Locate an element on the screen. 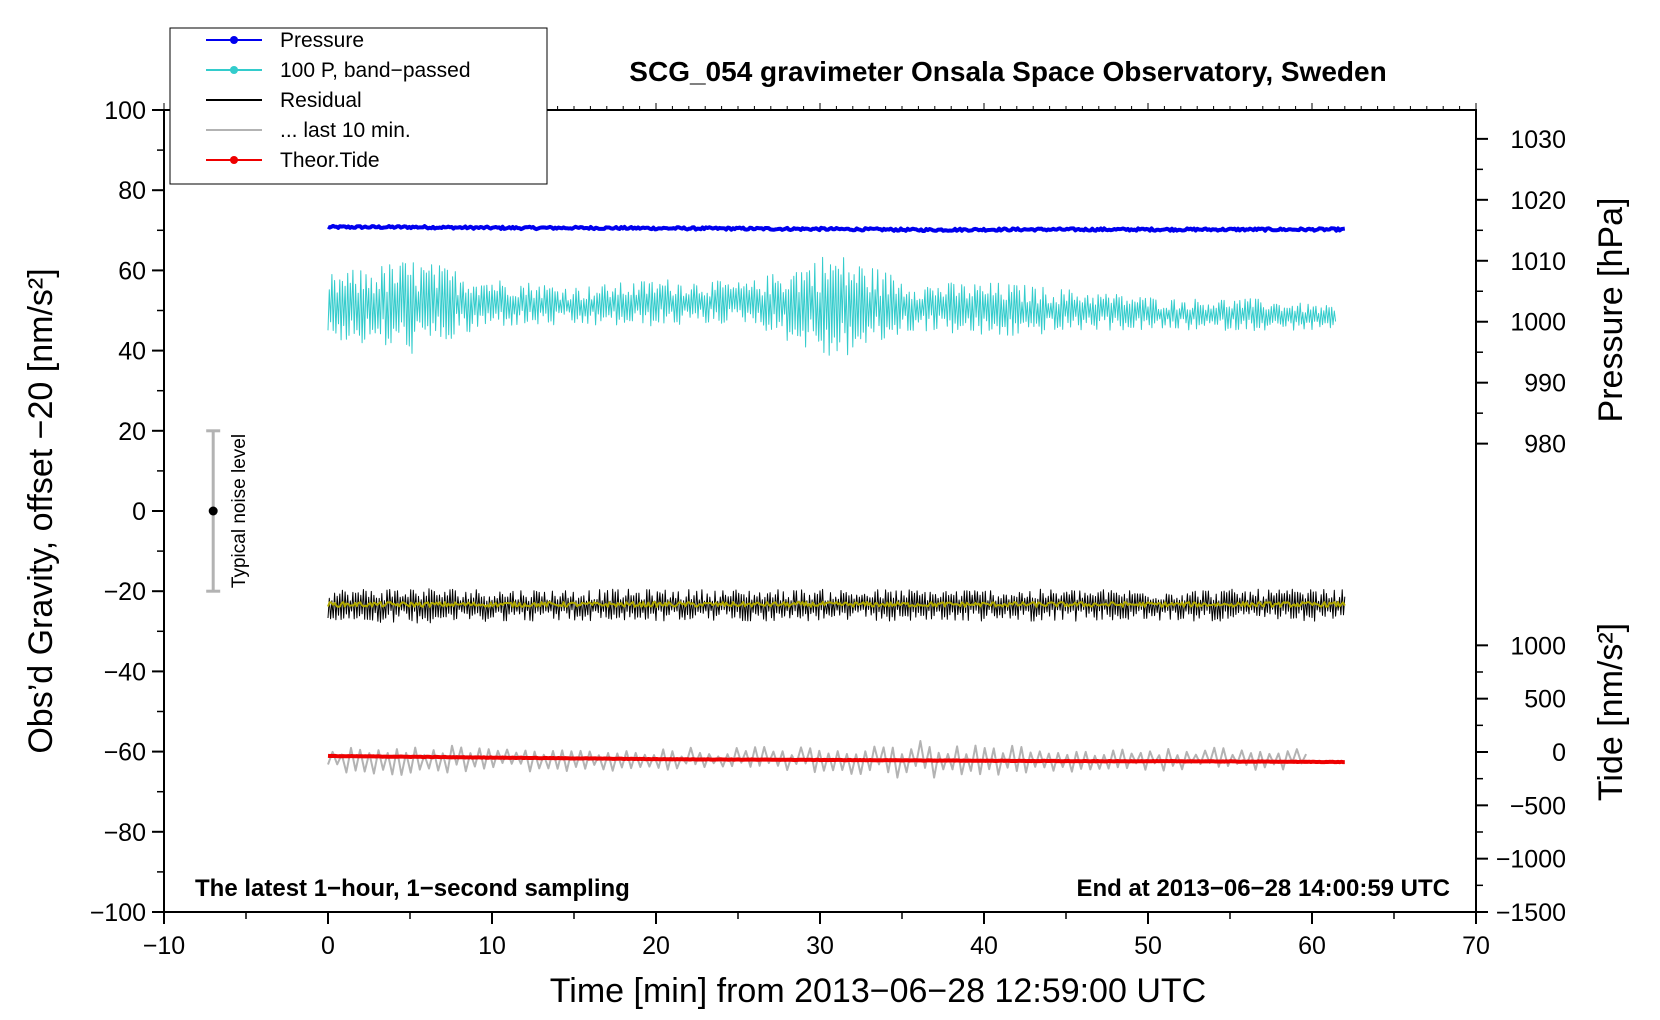 The width and height of the screenshot is (1660, 1020). y-tick-label: 100 is located at coordinates (125, 111).